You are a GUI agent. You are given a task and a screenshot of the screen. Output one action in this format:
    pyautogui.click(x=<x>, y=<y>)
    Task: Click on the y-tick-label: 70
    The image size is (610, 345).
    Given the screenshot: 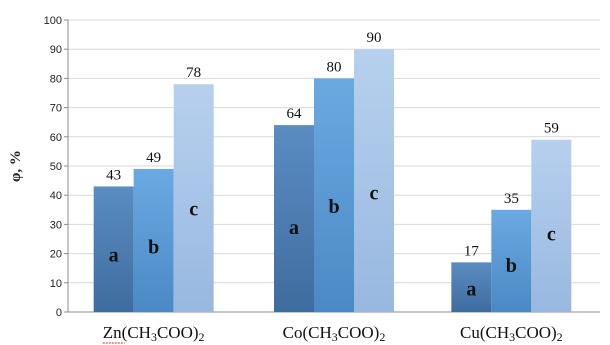 What is the action you would take?
    pyautogui.click(x=56, y=109)
    